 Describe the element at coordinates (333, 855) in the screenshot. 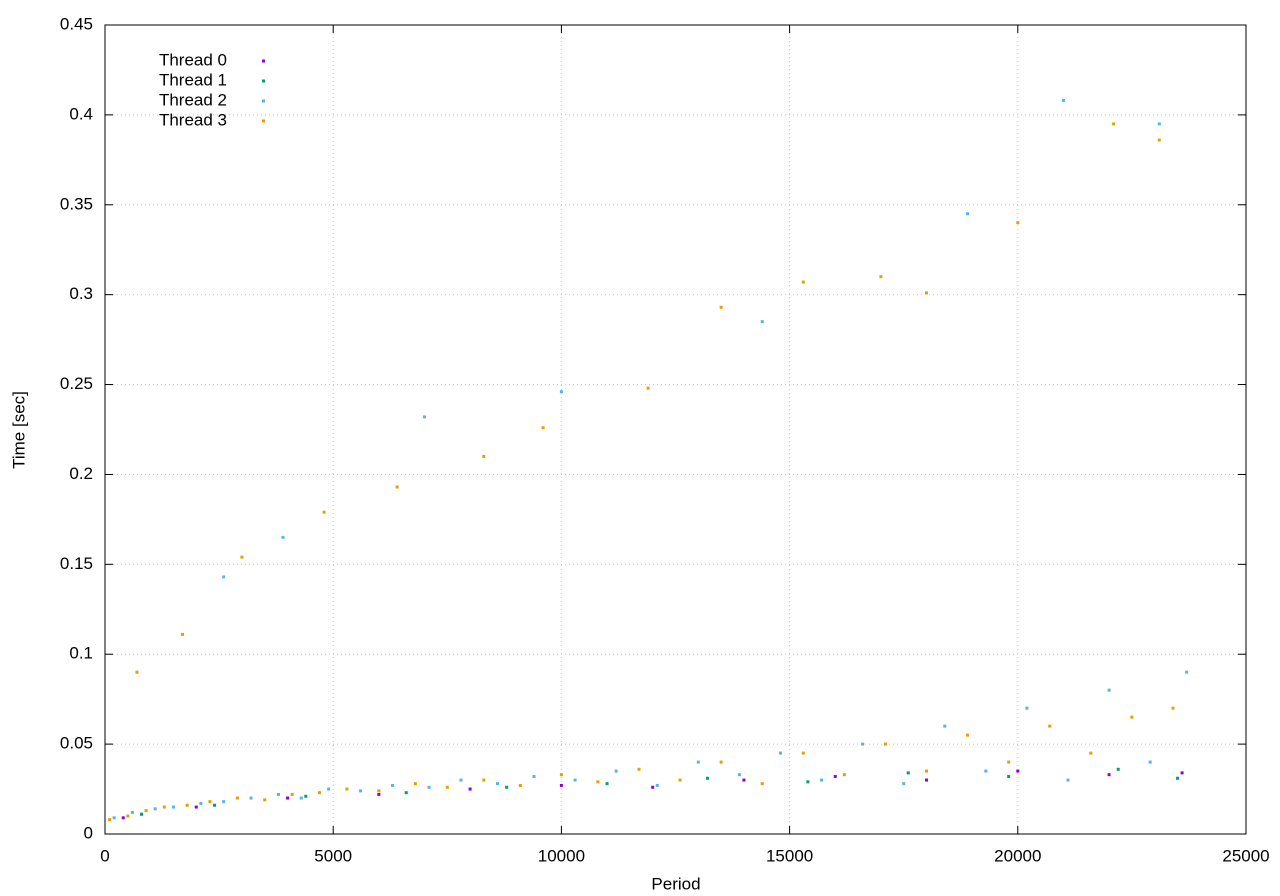

I see `x-tick-label: 5000` at that location.